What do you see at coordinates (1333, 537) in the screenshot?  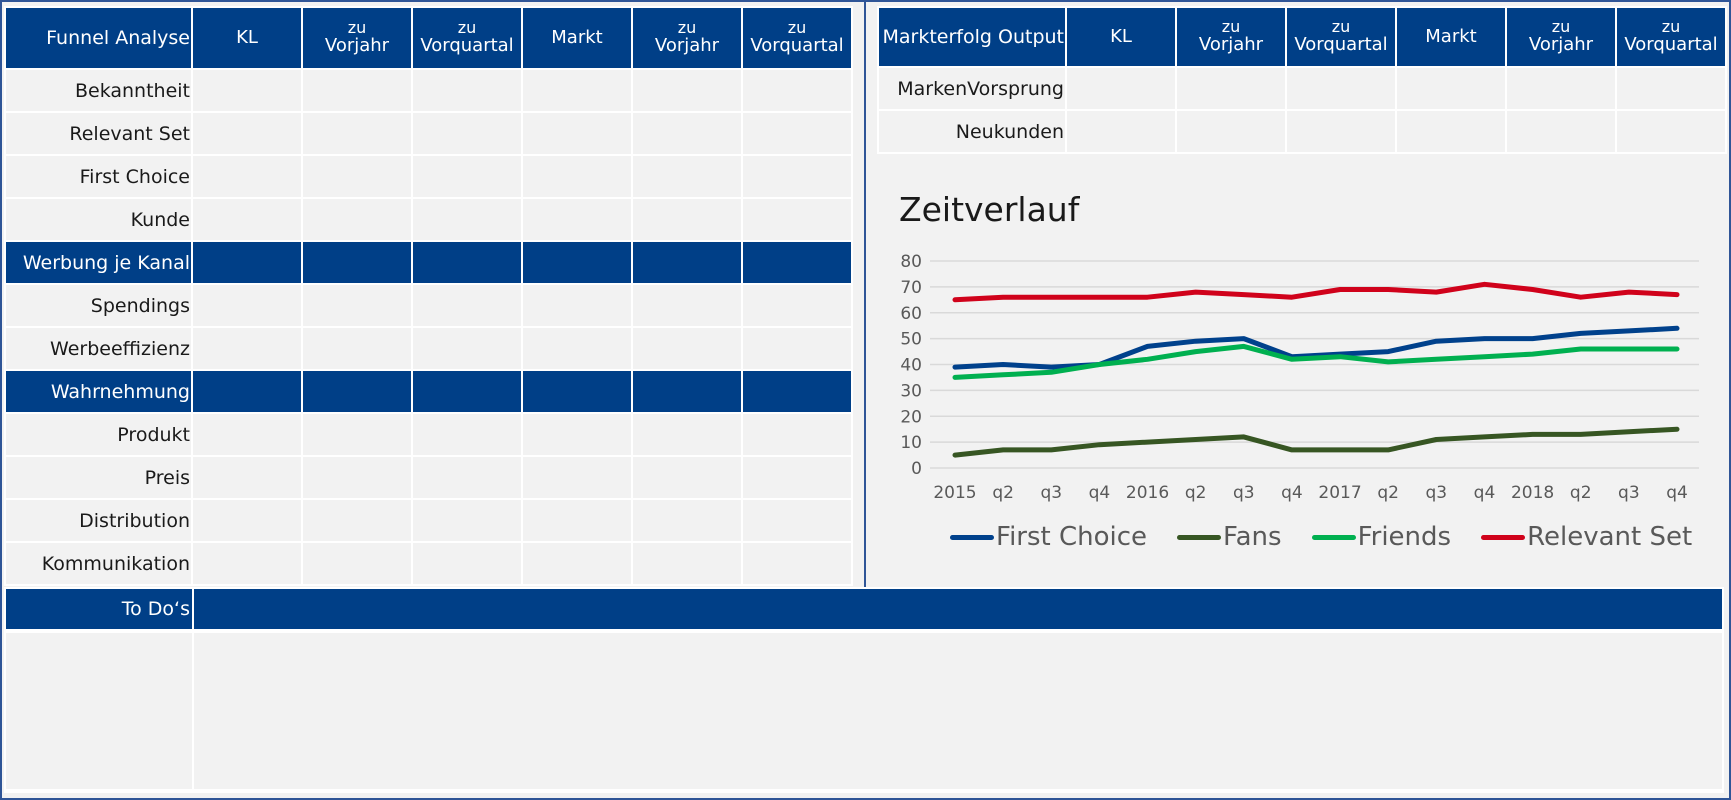 I see `legend-line-icon` at bounding box center [1333, 537].